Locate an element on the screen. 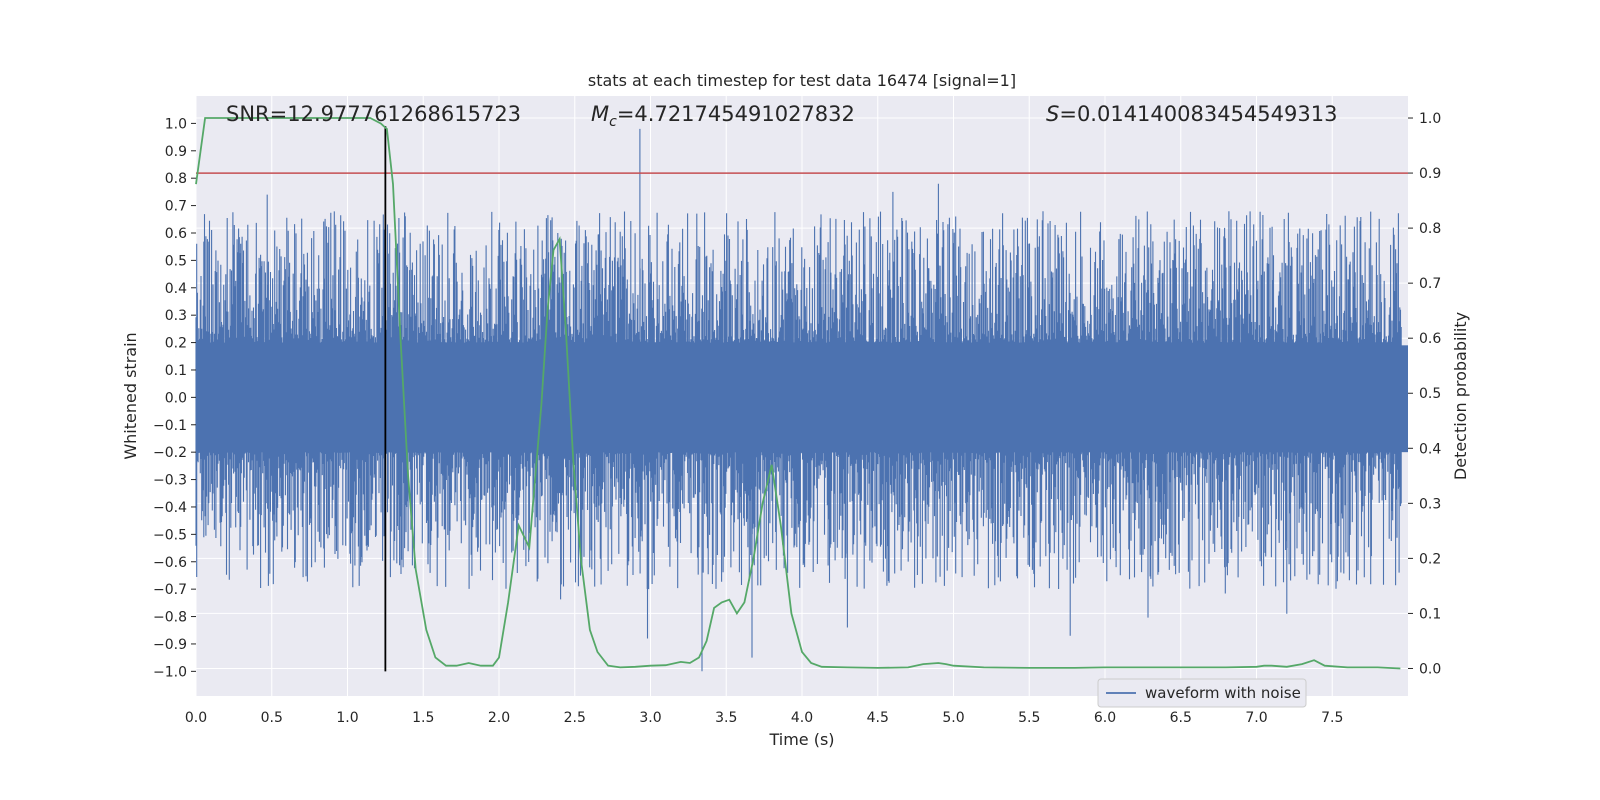 Image resolution: width=1600 pixels, height=800 pixels. y-left-tick-label: 0.0 is located at coordinates (176, 398).